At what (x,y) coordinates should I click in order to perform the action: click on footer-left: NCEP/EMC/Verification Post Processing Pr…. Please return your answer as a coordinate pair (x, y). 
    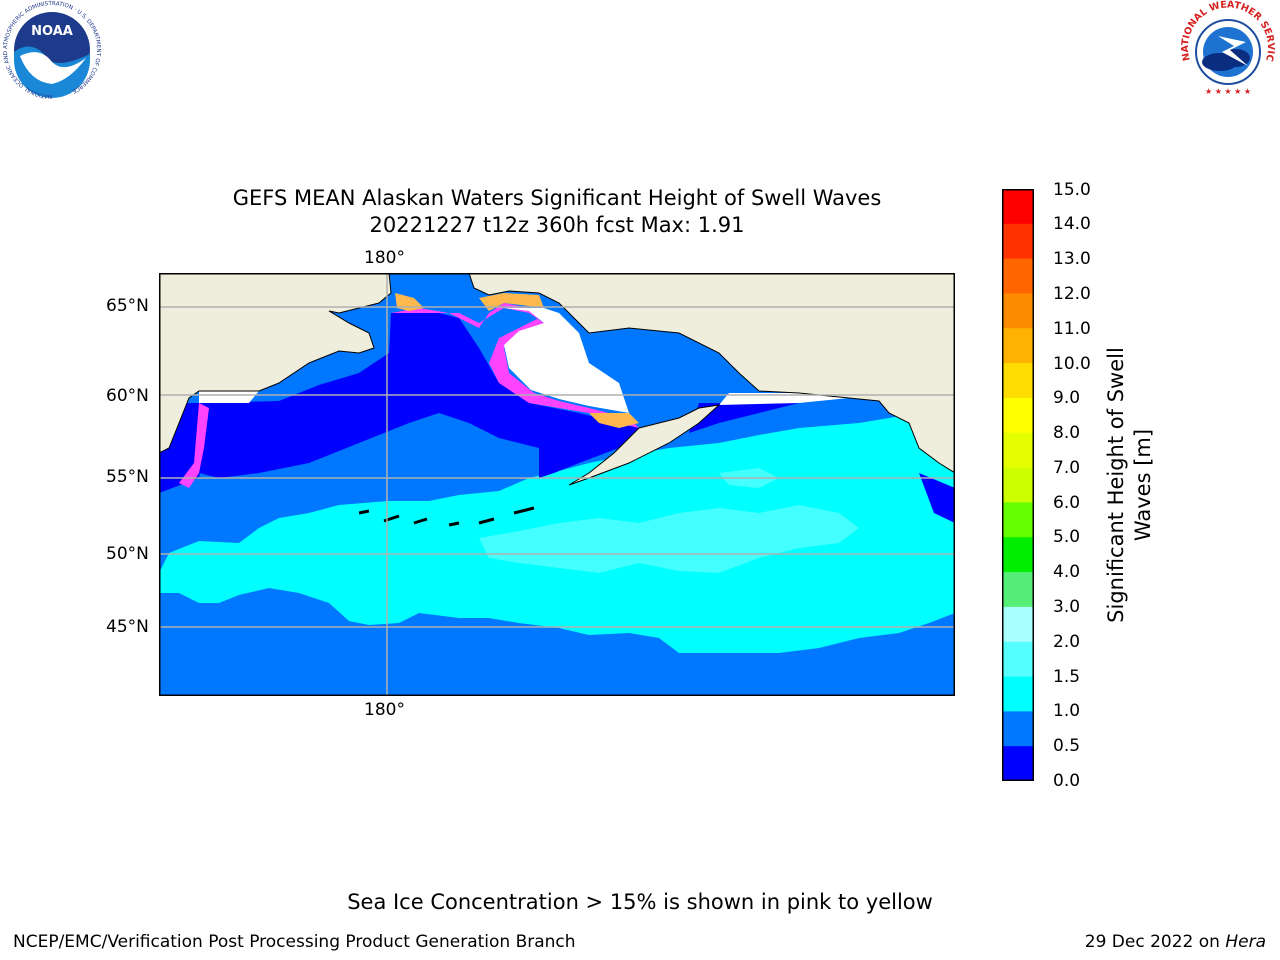
    Looking at the image, I should click on (294, 942).